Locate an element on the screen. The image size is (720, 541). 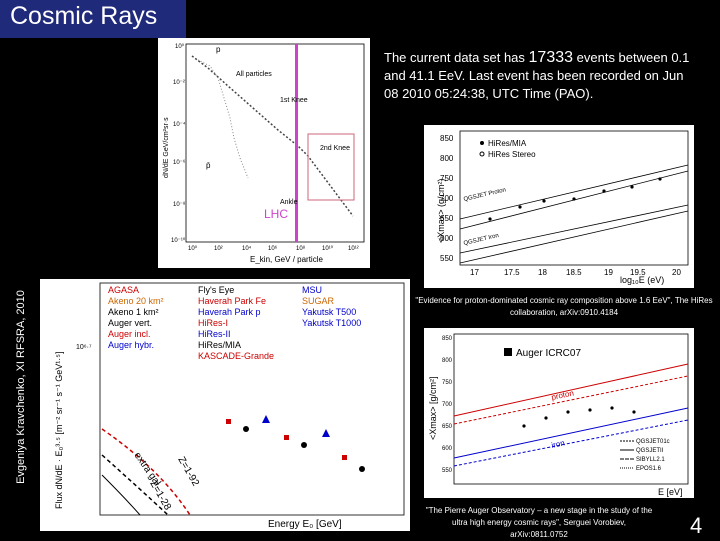
hires-ytick: 550 is located at coordinates (447, 258).